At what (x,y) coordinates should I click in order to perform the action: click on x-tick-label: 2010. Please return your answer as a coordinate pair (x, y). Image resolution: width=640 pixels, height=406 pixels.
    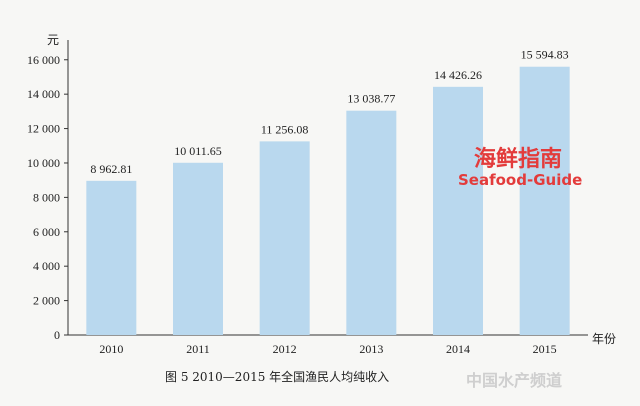
    Looking at the image, I should click on (111, 349).